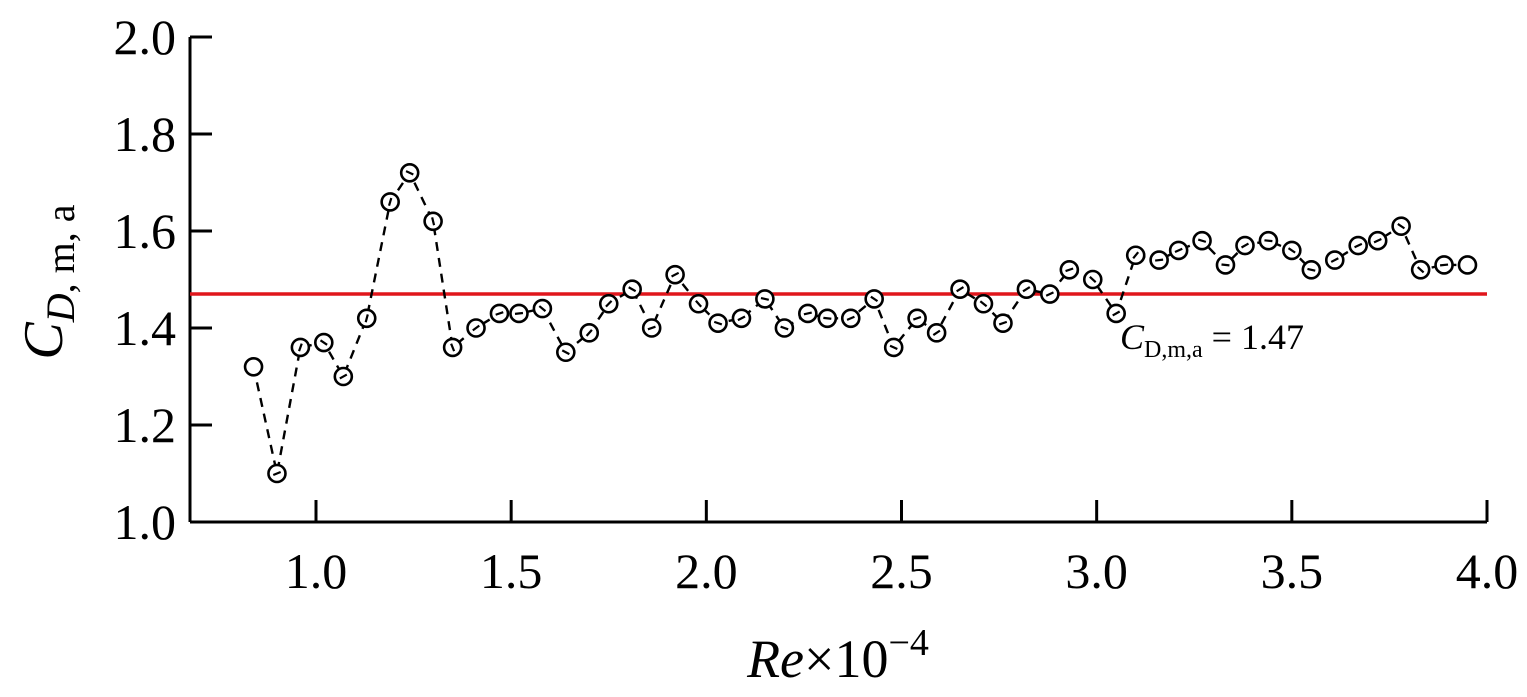 The image size is (1527, 697). I want to click on y-label-subscript: D, so click(60, 308).